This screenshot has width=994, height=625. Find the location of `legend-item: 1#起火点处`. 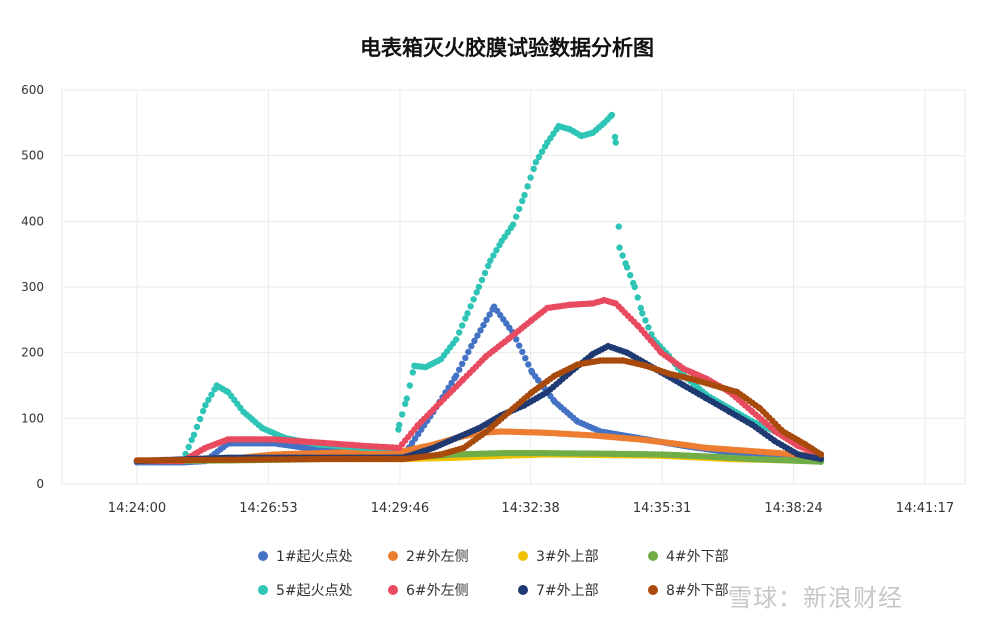

legend-item: 1#起火点处 is located at coordinates (323, 556).